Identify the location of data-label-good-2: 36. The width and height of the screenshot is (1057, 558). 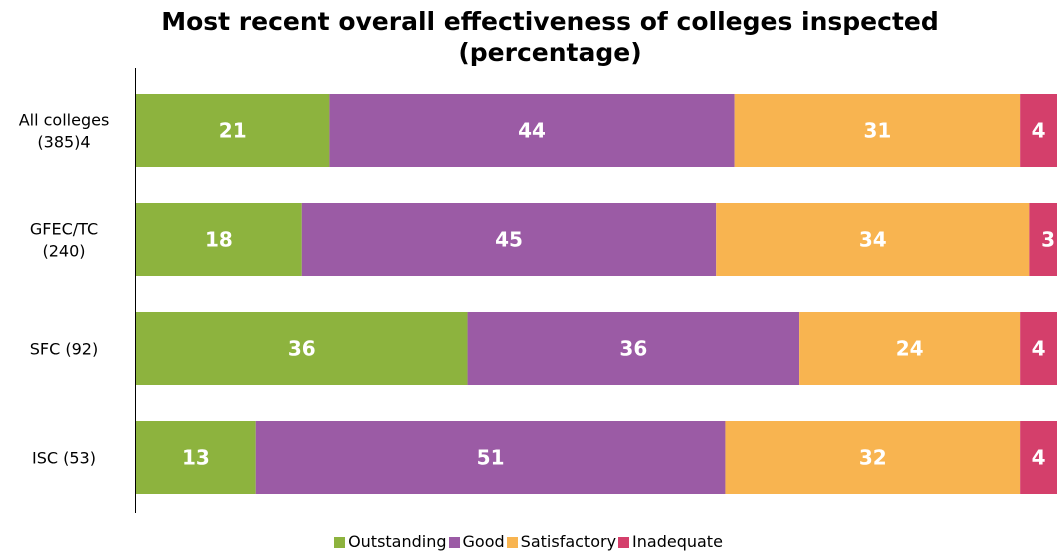
(633, 349).